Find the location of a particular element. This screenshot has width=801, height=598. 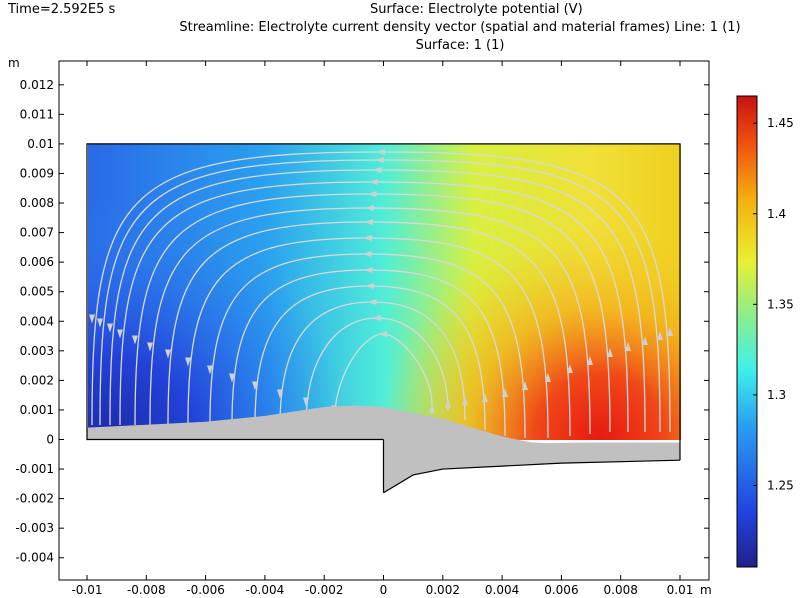

x-tick-label: -0.002 is located at coordinates (324, 590).